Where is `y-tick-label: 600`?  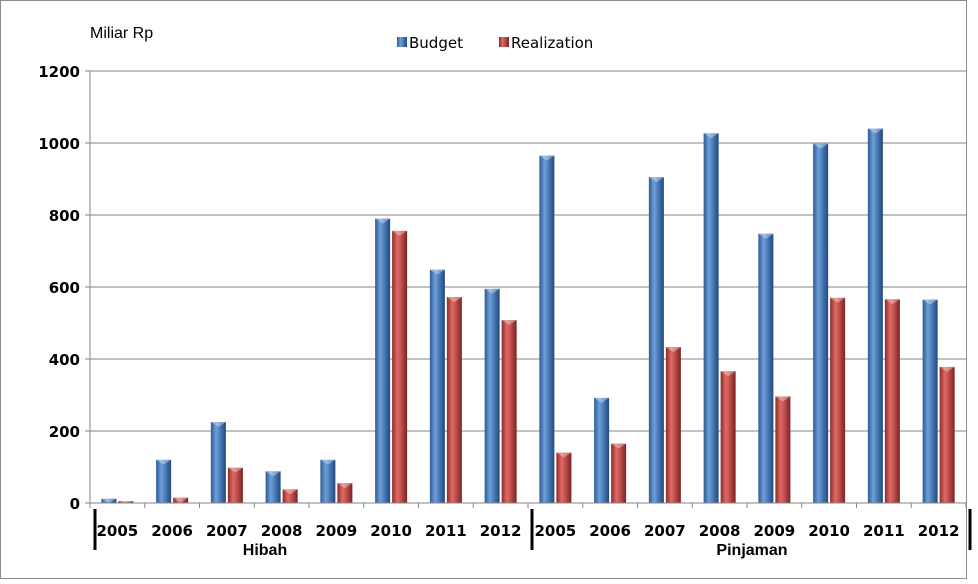 y-tick-label: 600 is located at coordinates (64, 288).